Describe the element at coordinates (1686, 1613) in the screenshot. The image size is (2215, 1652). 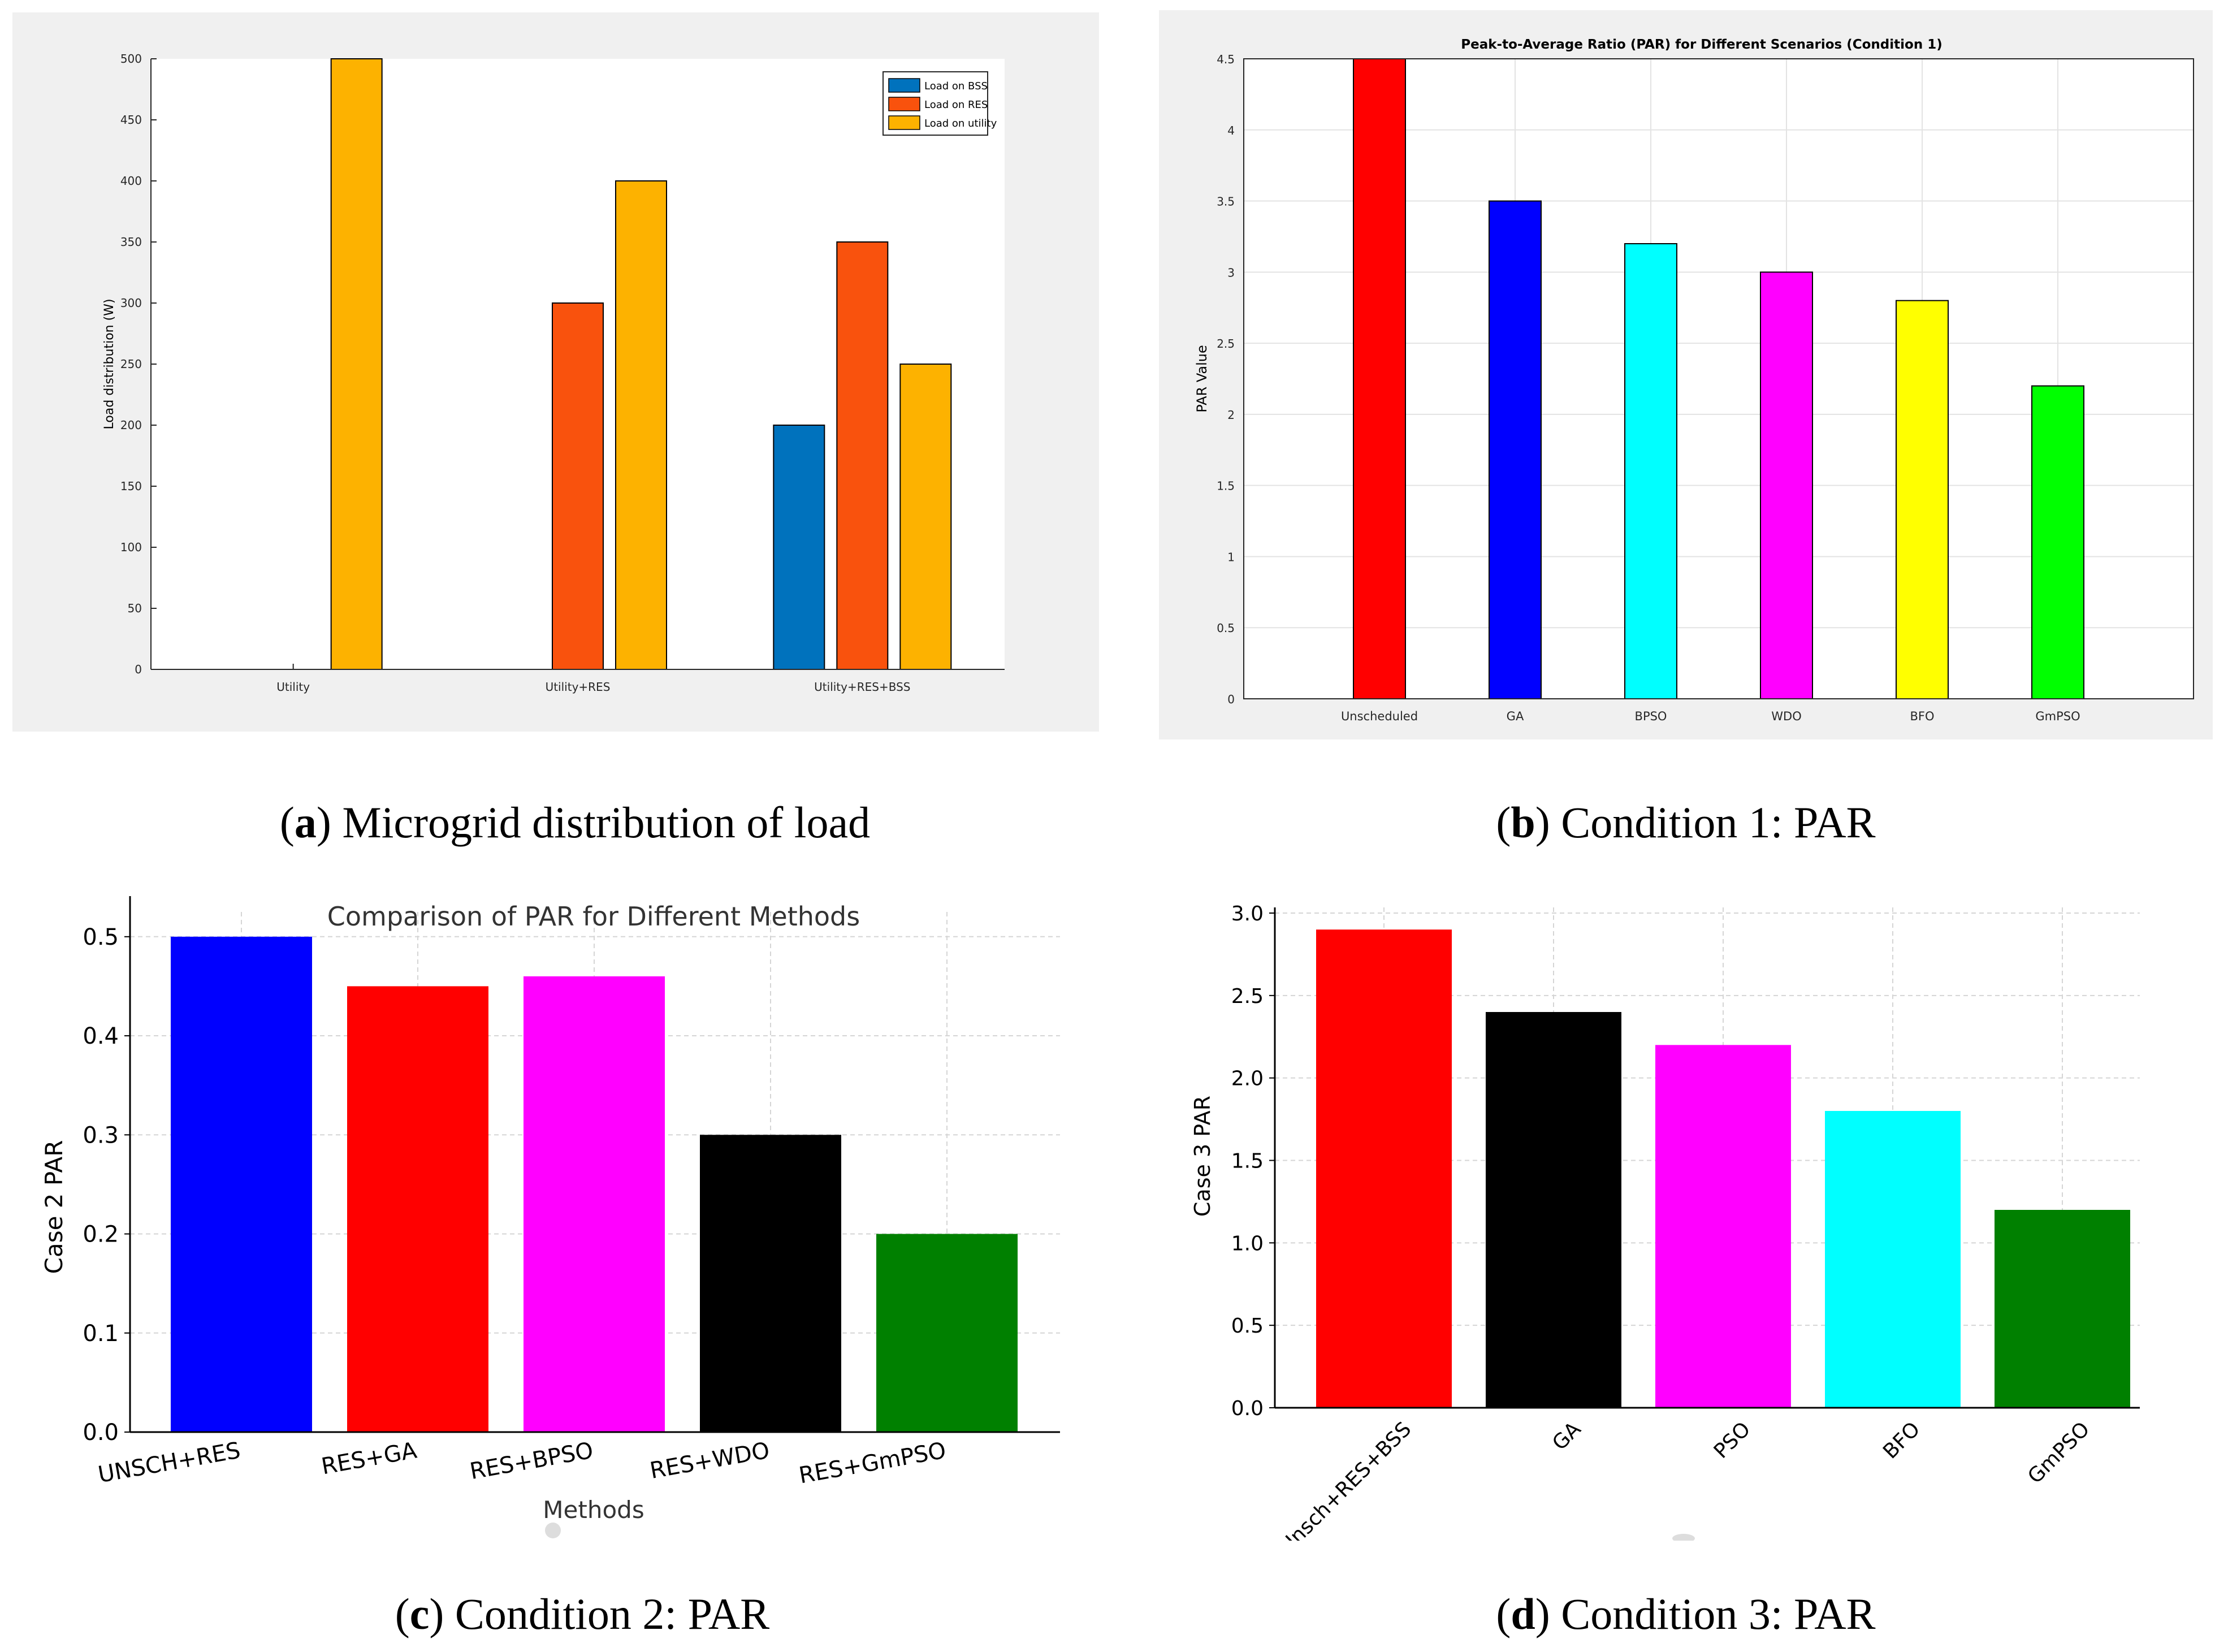
I see `caption-d: (d) Condition 3: PAR` at that location.